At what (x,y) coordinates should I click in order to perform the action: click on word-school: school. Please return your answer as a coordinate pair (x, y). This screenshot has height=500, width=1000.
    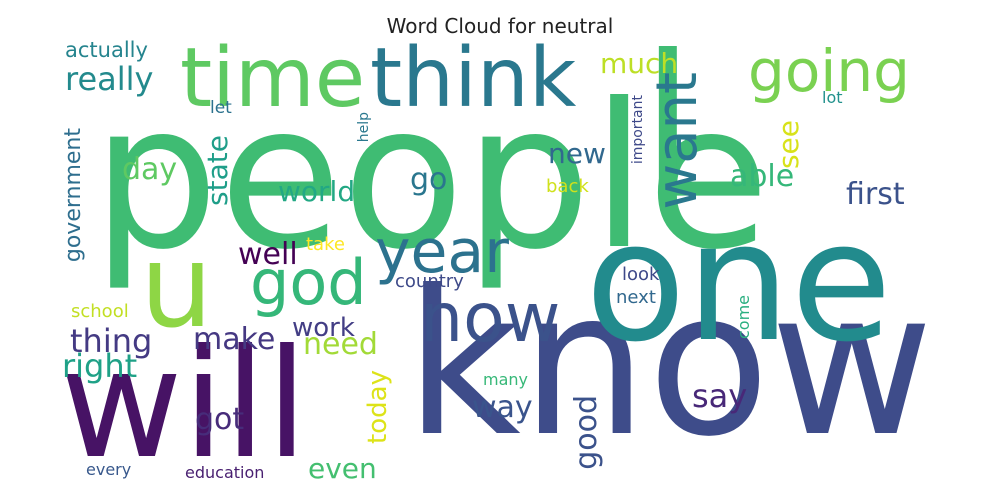
    Looking at the image, I should click on (100, 311).